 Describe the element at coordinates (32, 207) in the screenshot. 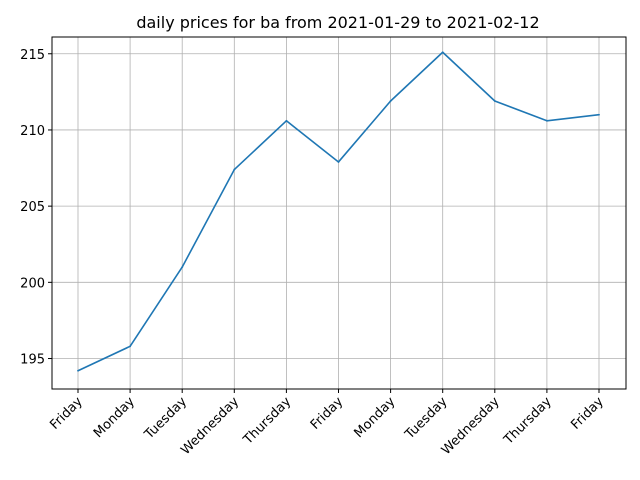

I see `y-tick-label: 205` at that location.